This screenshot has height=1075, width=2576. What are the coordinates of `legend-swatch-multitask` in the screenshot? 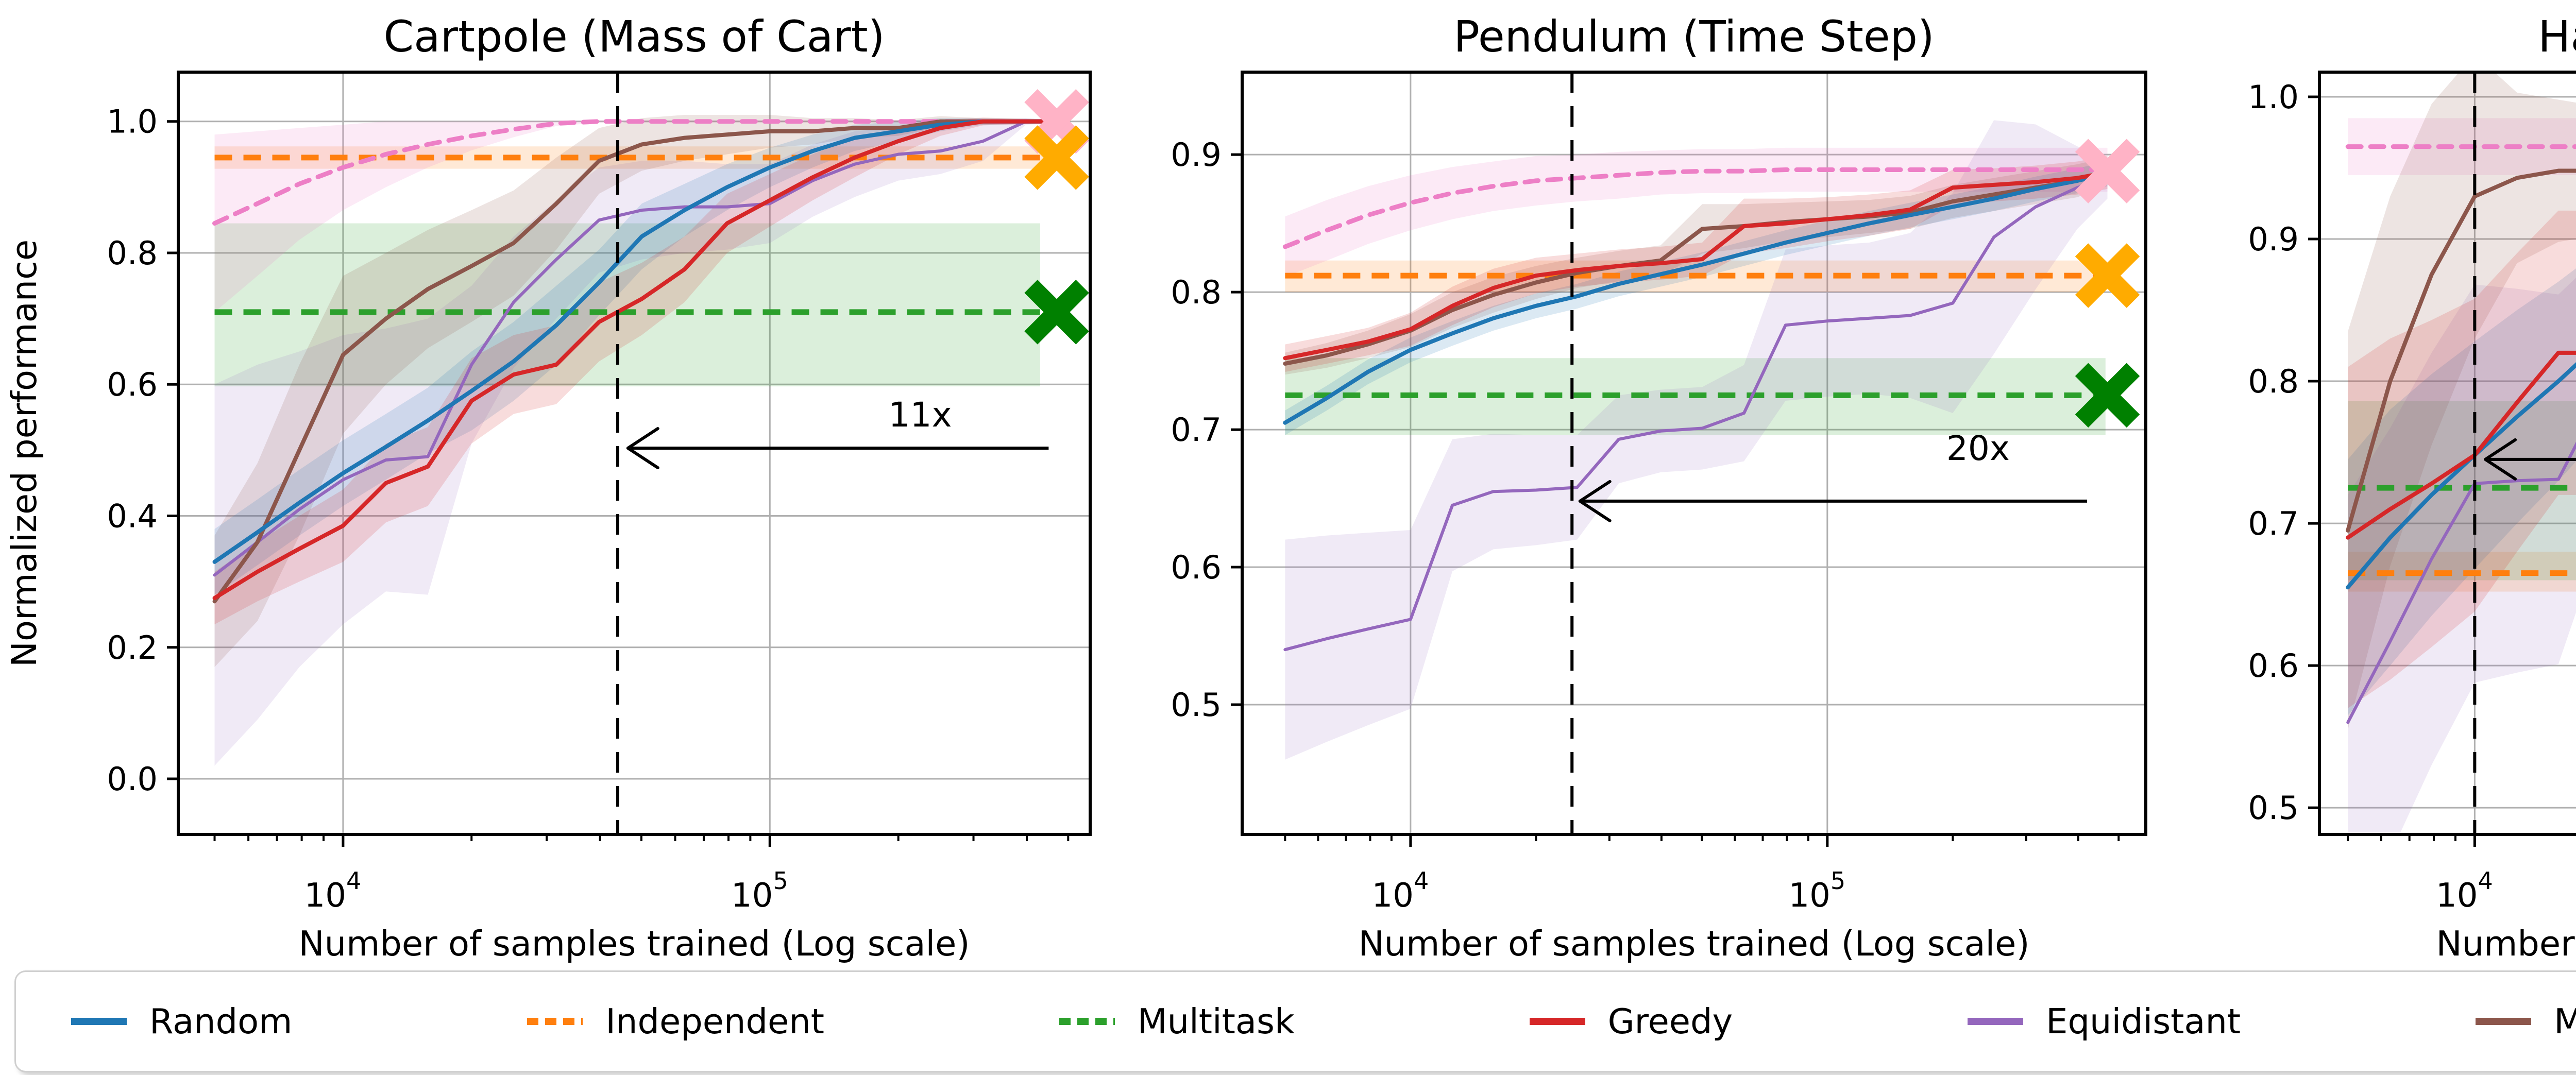 It's located at (1087, 1021).